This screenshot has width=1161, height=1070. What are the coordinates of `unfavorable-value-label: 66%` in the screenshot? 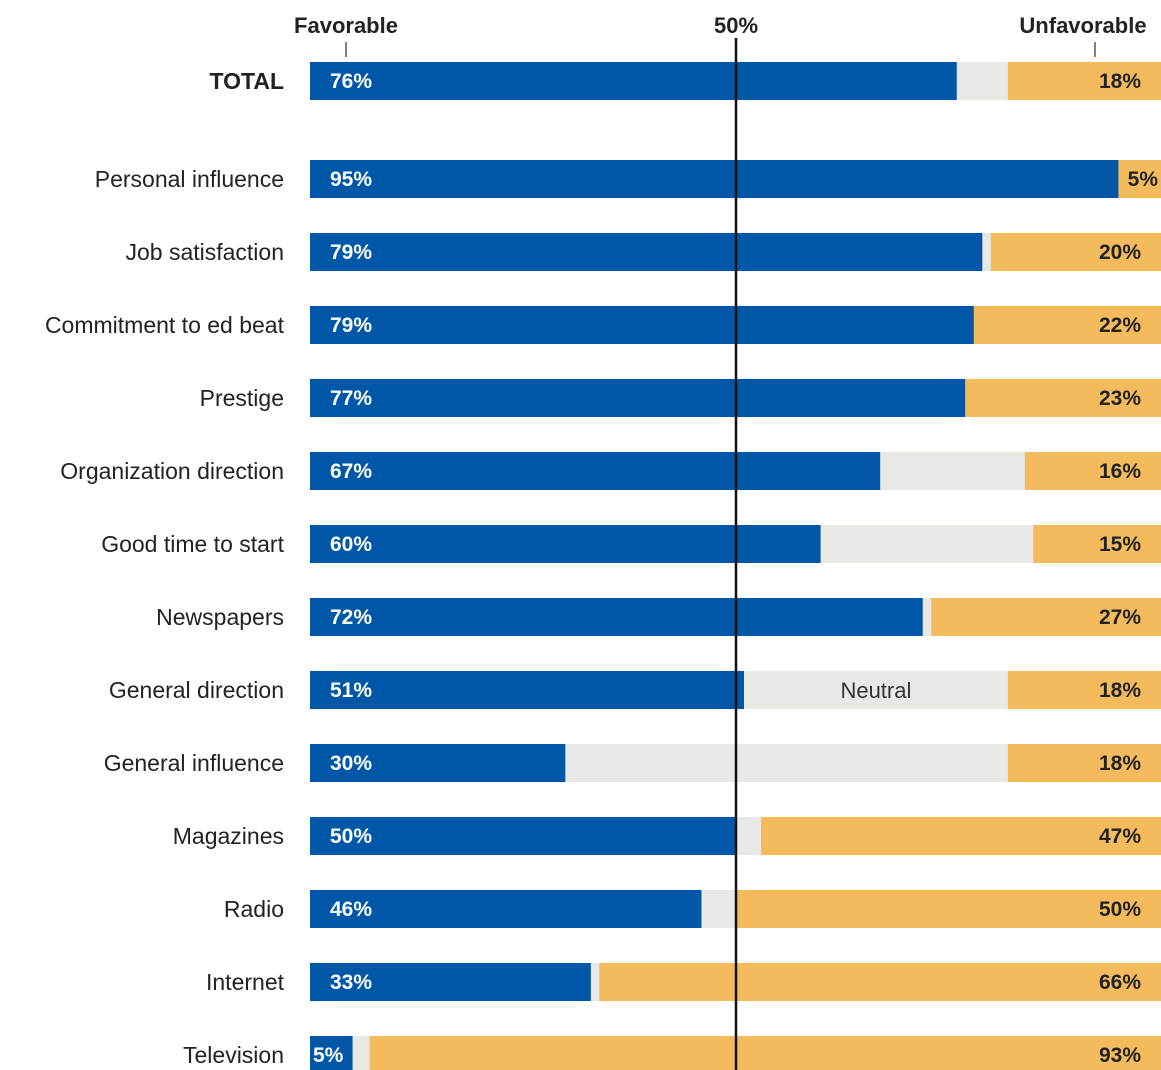 It's located at (1120, 982).